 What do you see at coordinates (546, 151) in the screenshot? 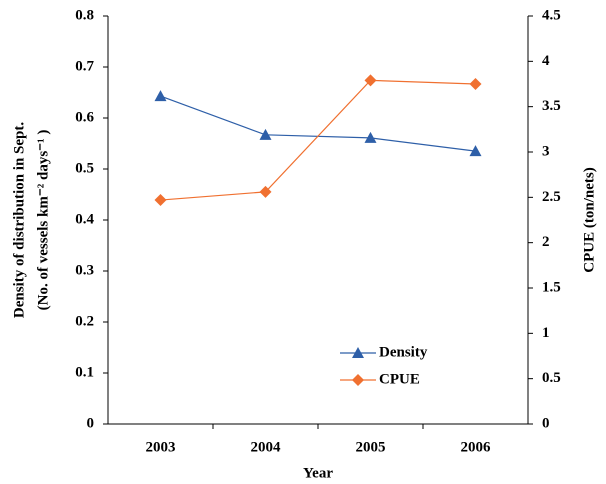
I see `y2-tick-label: 3` at bounding box center [546, 151].